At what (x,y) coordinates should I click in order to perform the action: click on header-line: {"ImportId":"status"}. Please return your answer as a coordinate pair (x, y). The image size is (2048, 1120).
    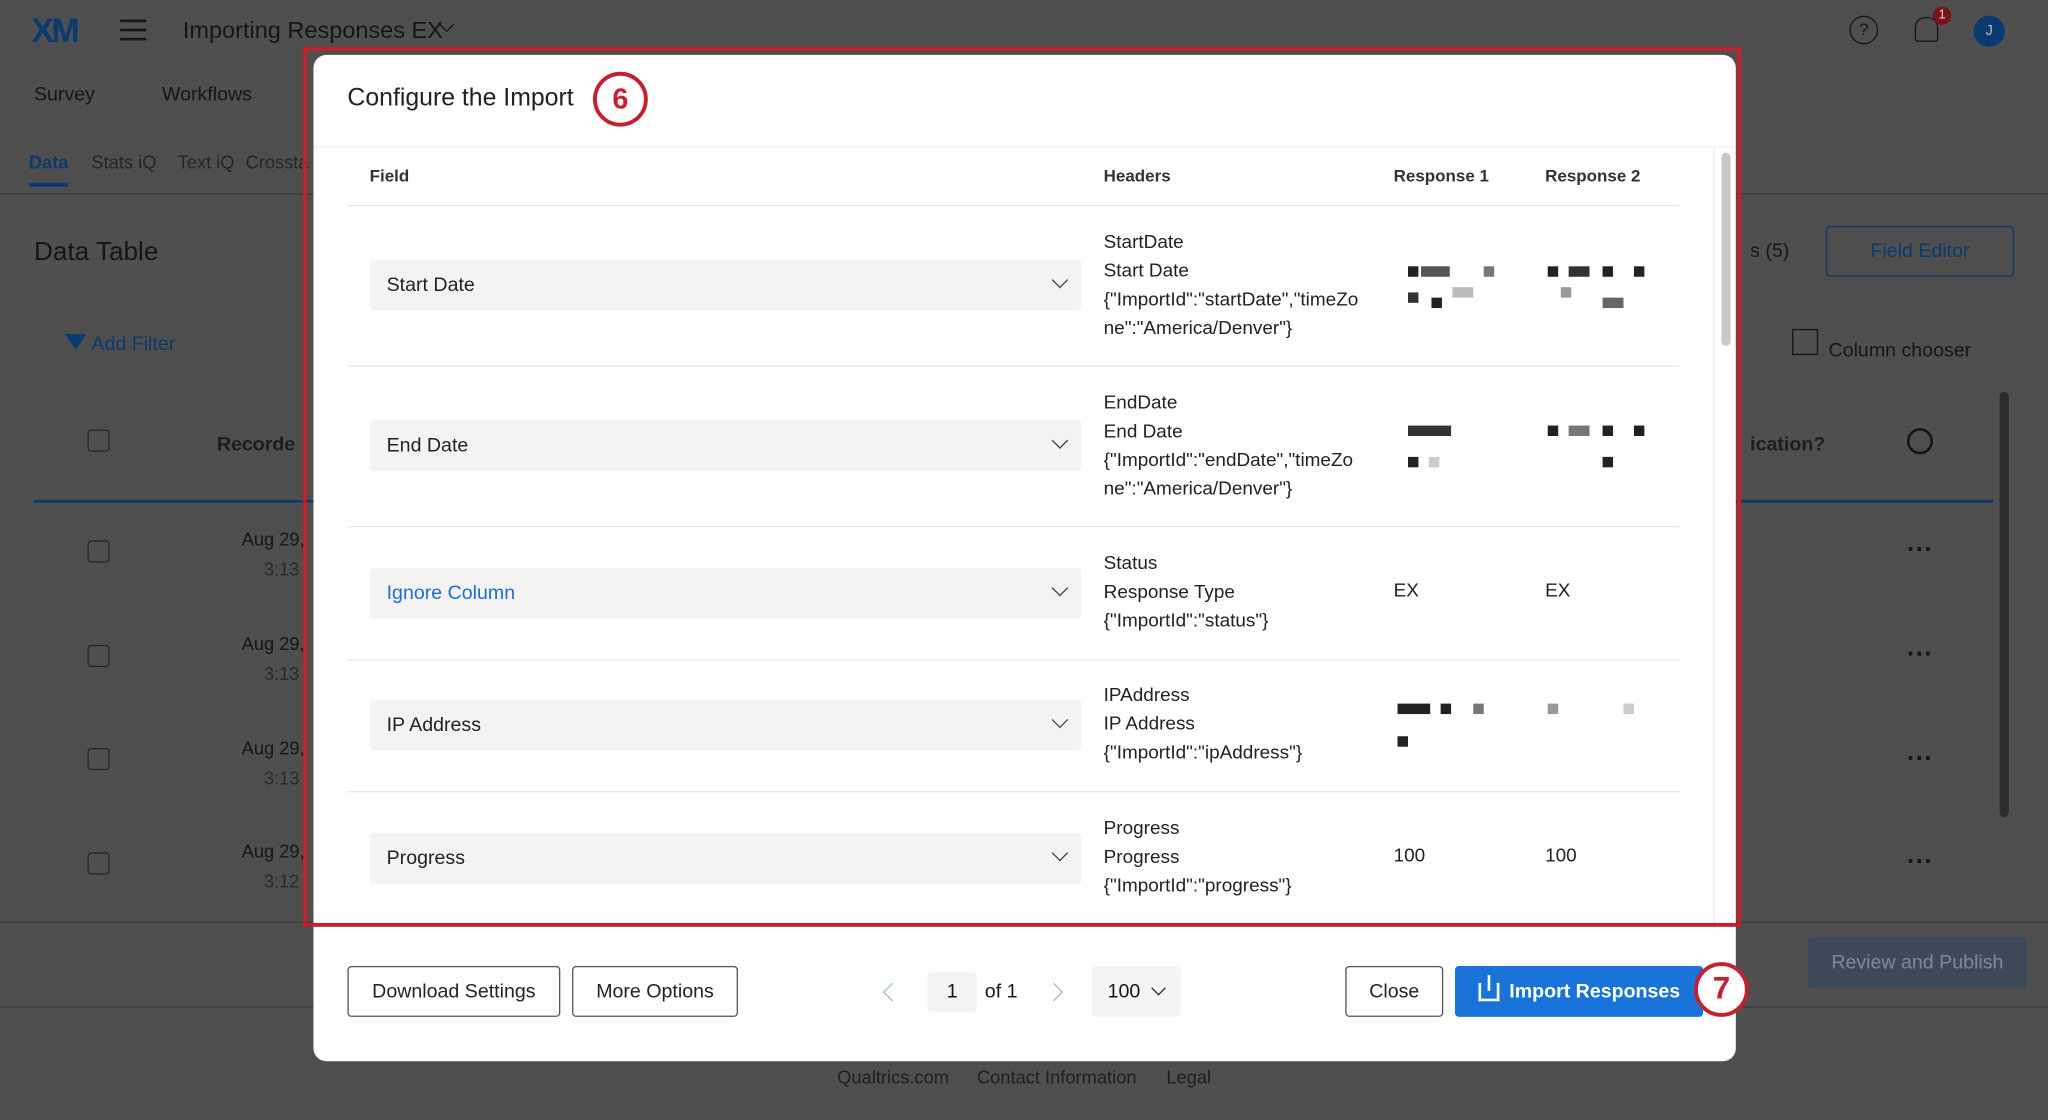
    Looking at the image, I should click on (1186, 621).